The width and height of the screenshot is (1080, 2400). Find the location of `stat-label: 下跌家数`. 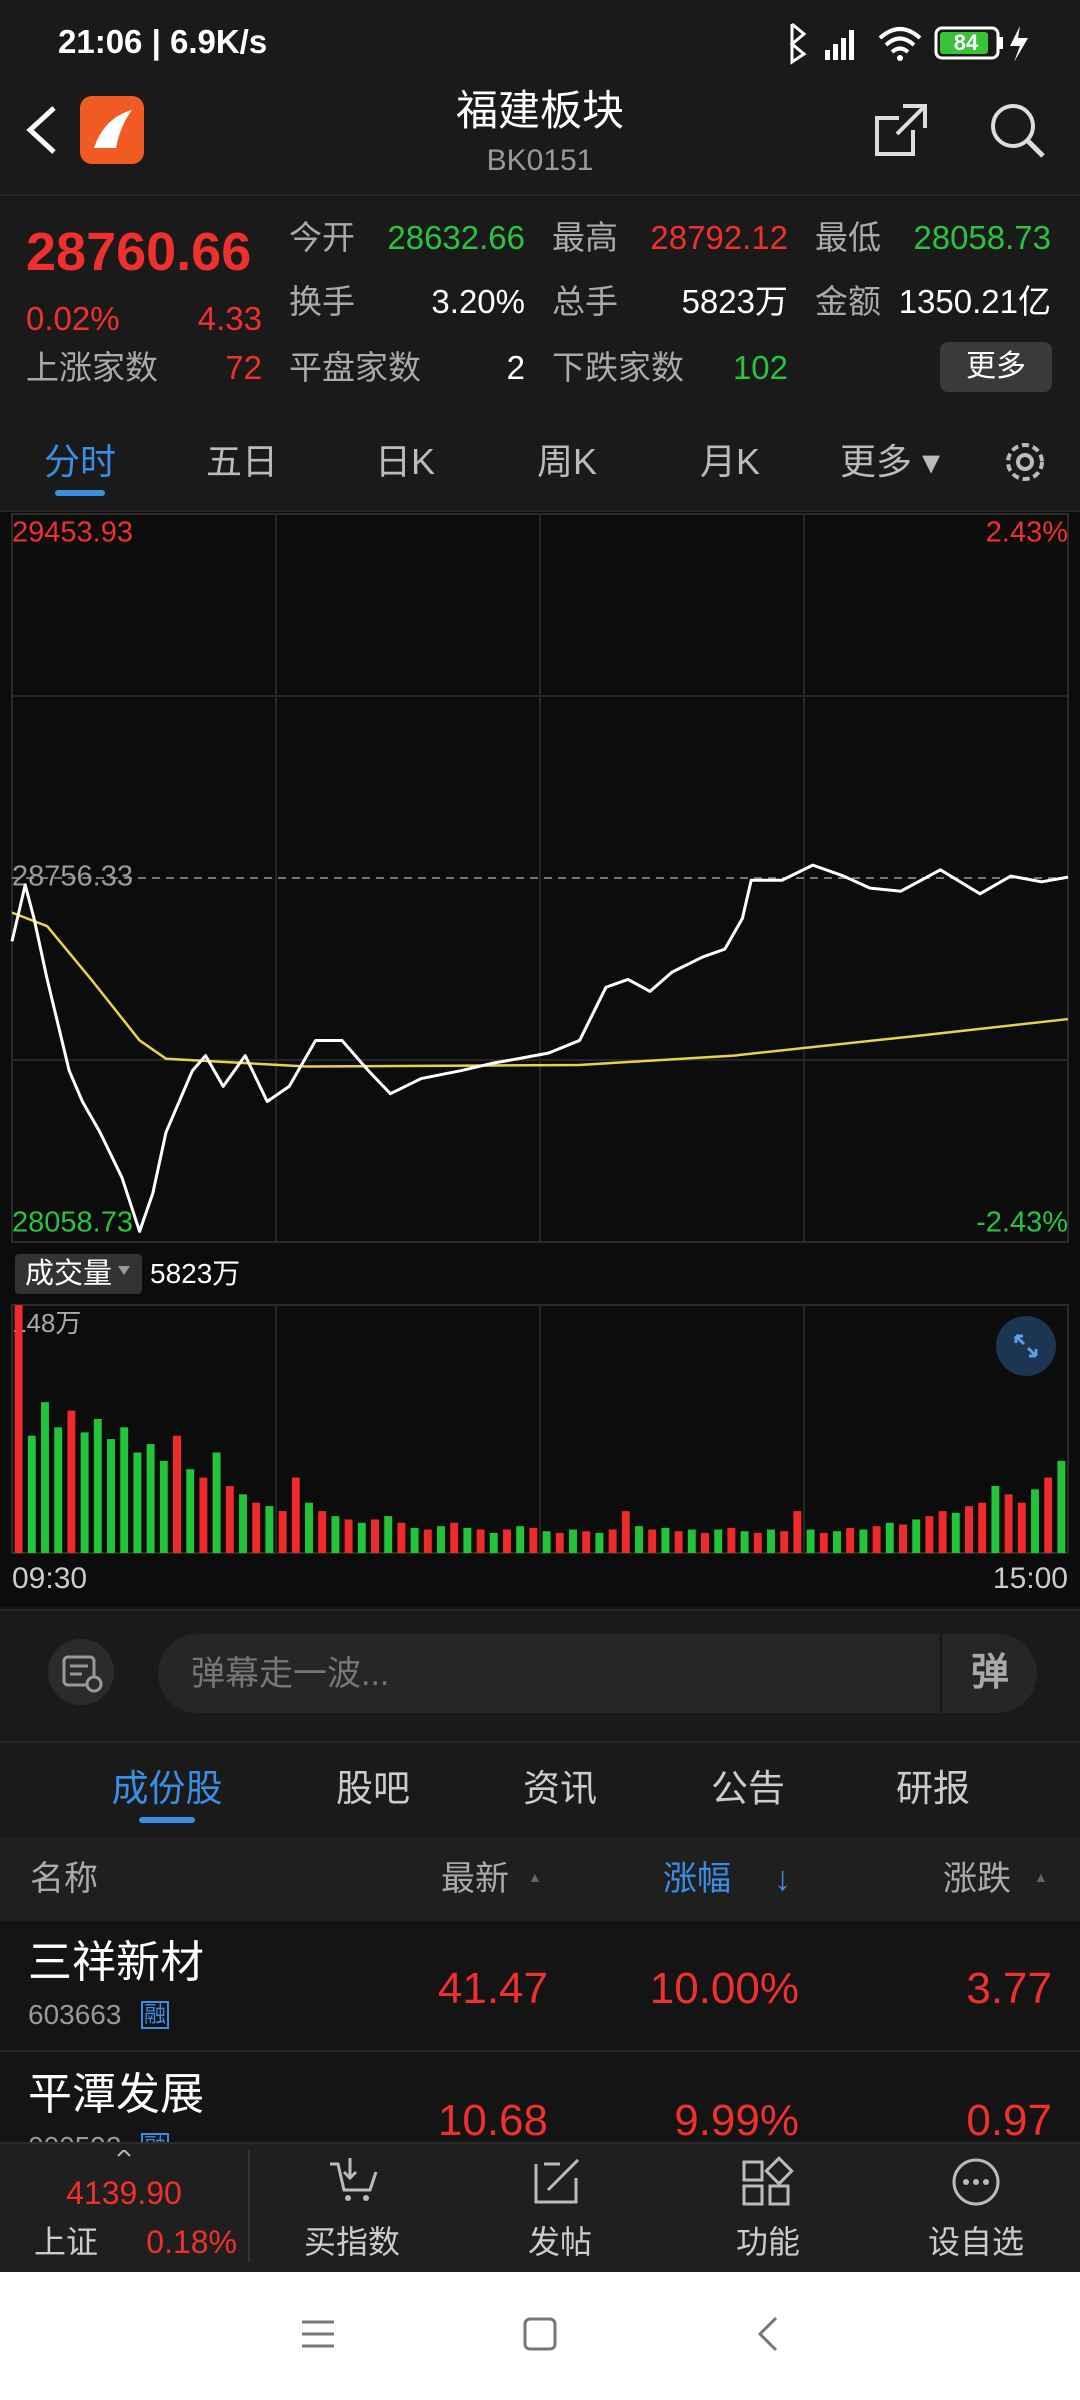

stat-label: 下跌家数 is located at coordinates (618, 367).